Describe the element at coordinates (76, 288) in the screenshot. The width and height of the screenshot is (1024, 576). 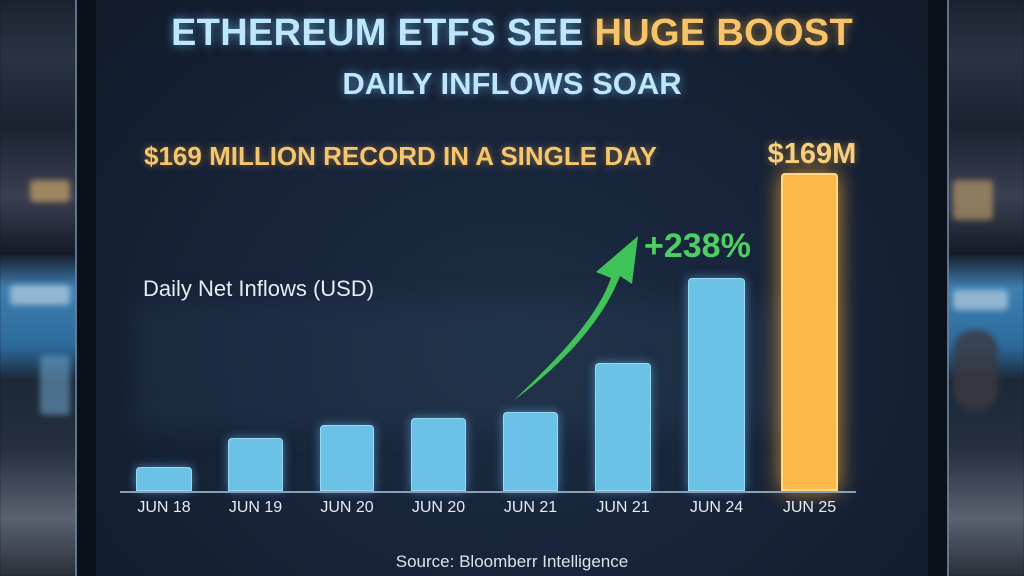
I see `frame-line-left` at that location.